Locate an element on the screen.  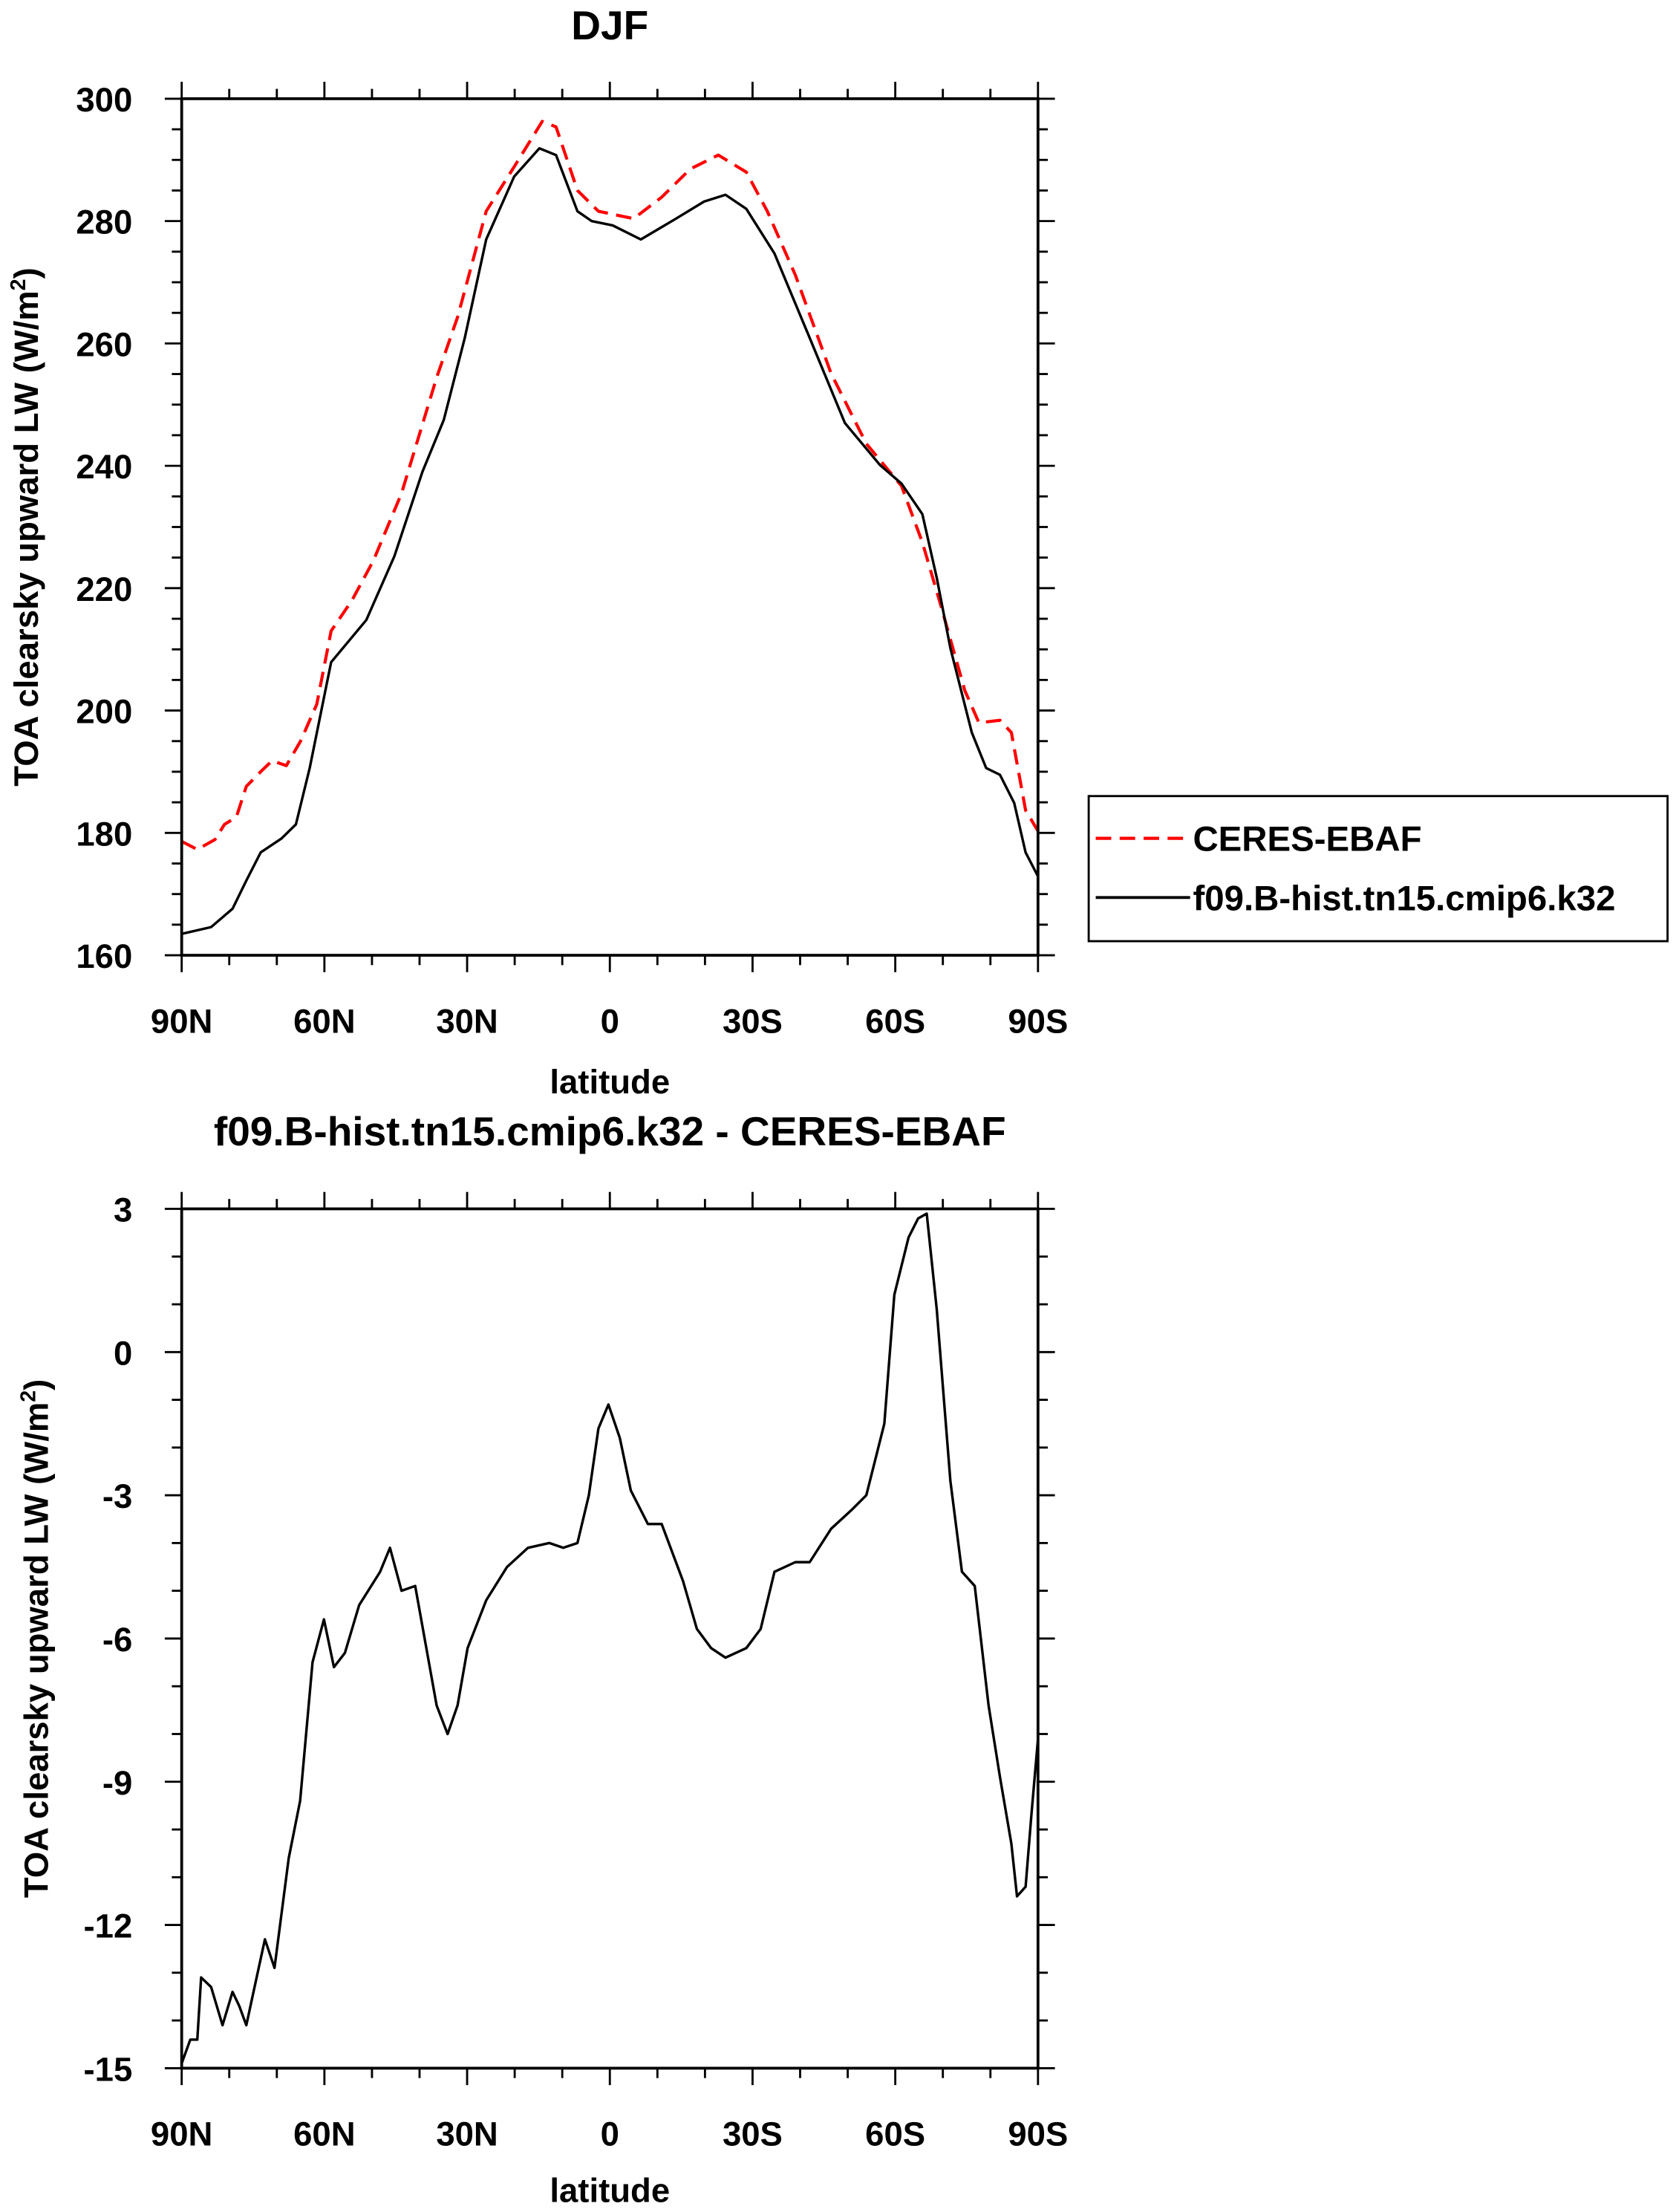
y-tick-label: 260 is located at coordinates (104, 344).